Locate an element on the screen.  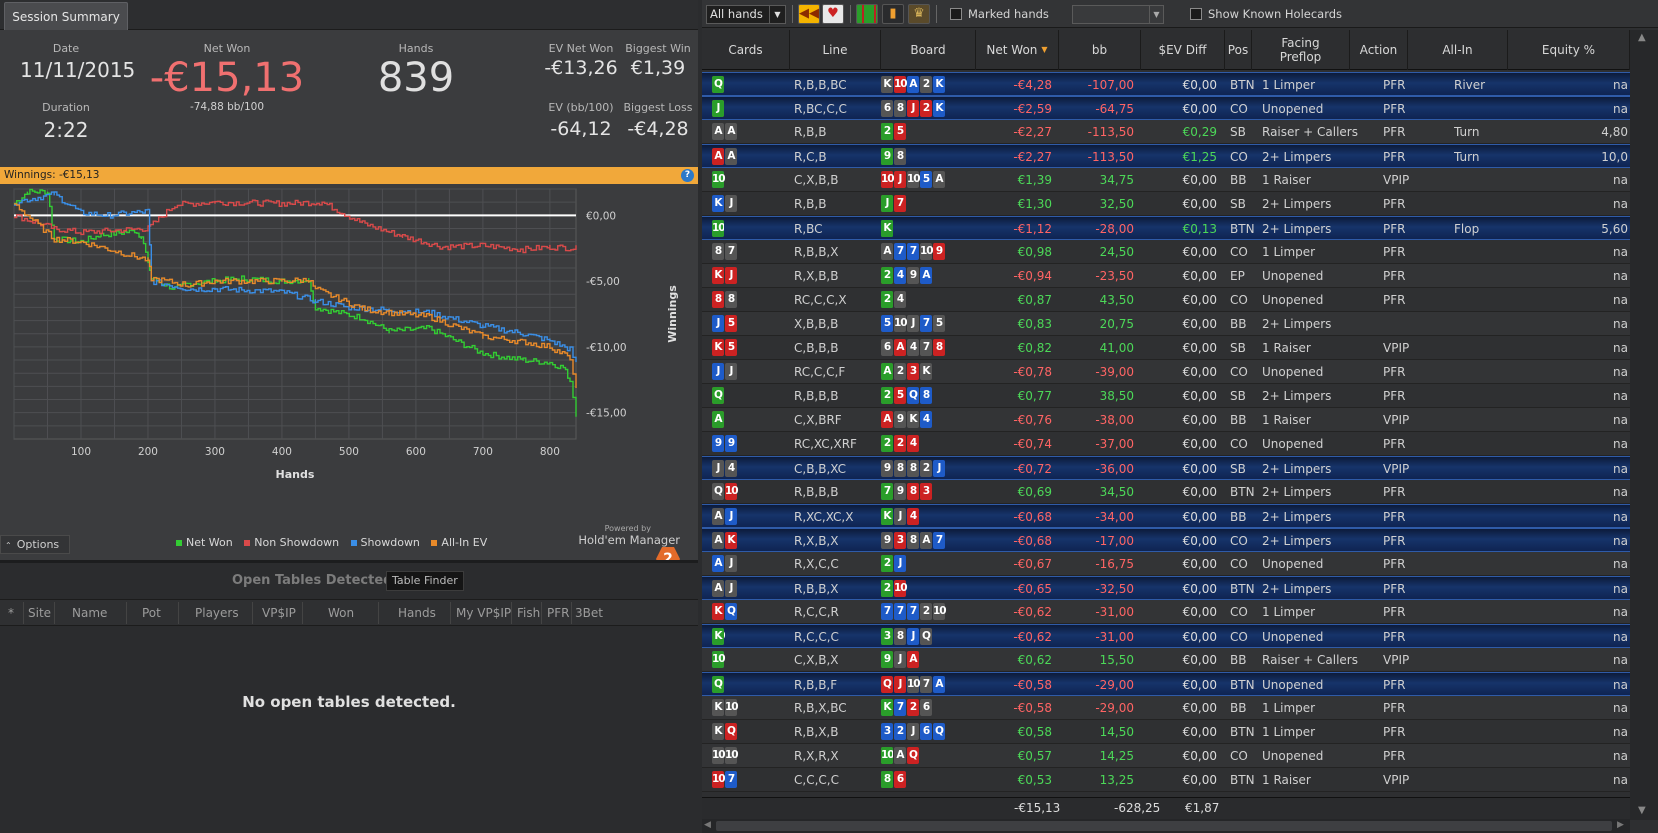
horizontal-scrollbar: ◀ ▶ is located at coordinates (1166, 826).